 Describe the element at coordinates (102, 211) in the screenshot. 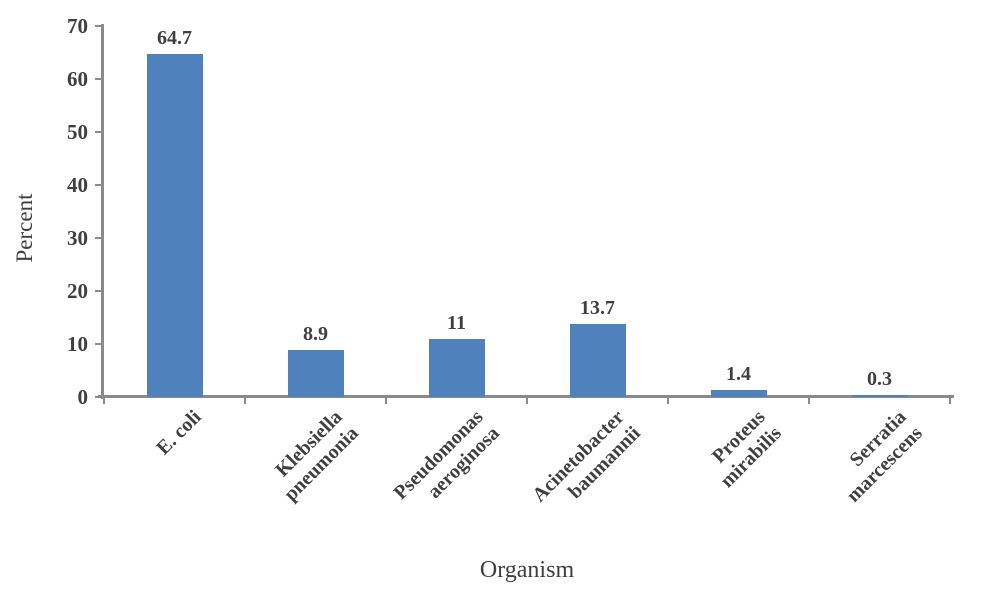

I see `y-axis-line` at that location.